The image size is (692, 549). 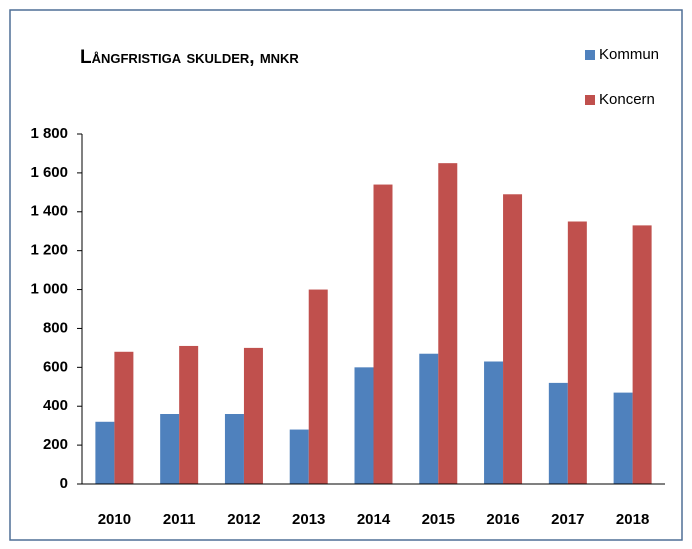 I want to click on y-tick-label: 400, so click(x=55, y=405).